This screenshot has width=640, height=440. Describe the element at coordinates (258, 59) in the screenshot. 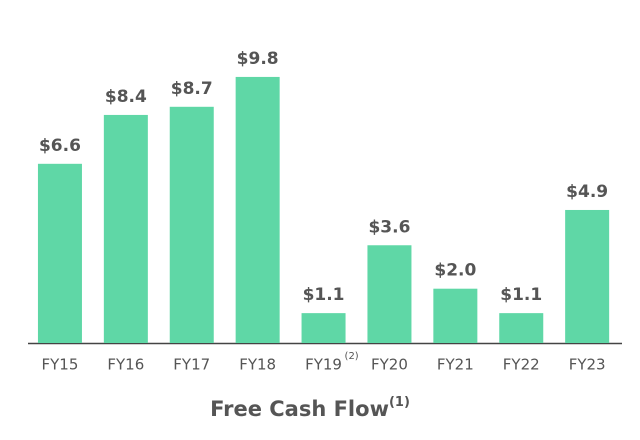

I see `value-label: $9.8` at that location.